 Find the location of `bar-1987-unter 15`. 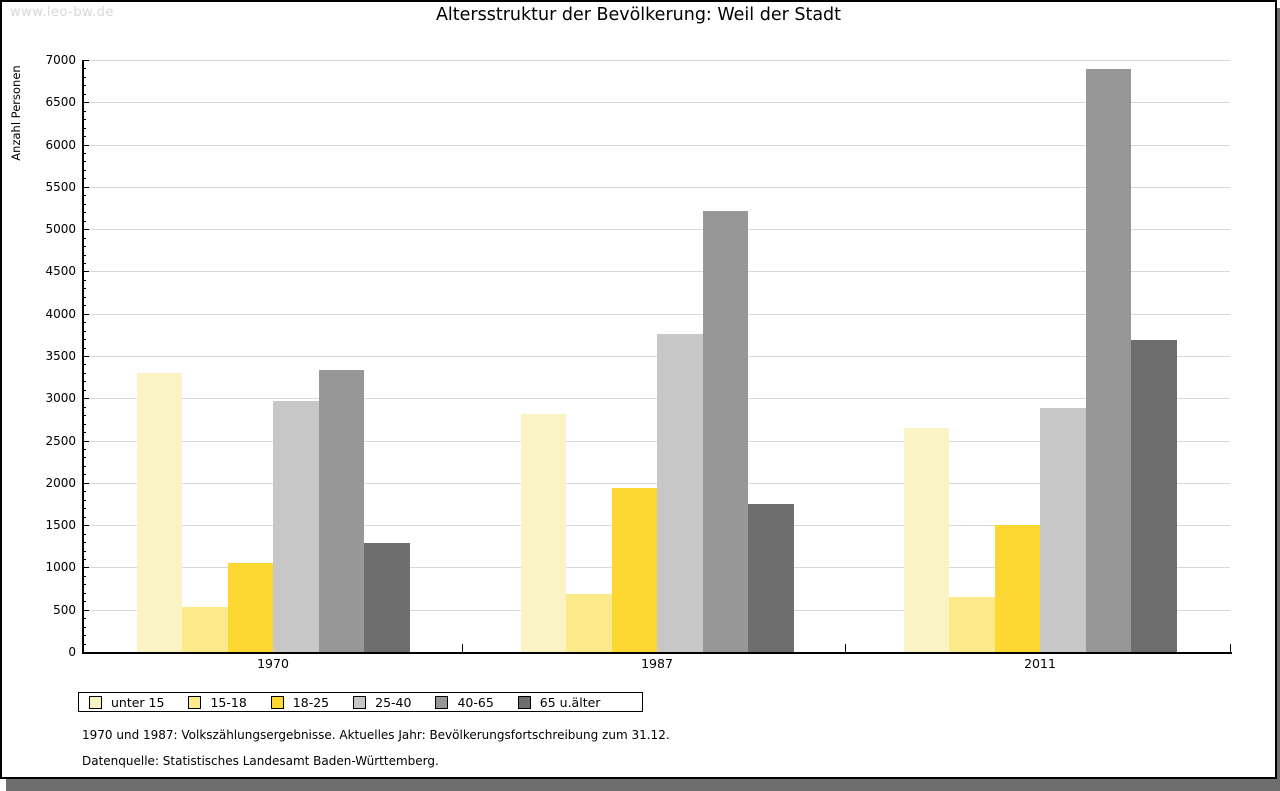

bar-1987-unter 15 is located at coordinates (543, 533).